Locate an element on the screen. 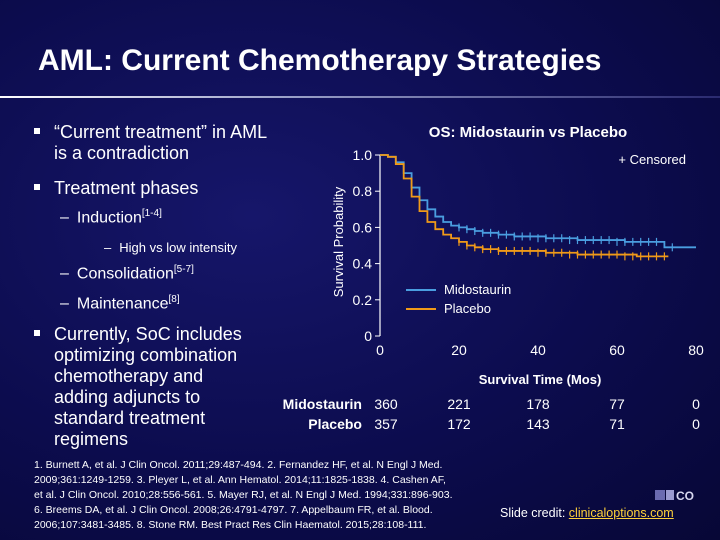 The width and height of the screenshot is (720, 540). risk-value: 360 is located at coordinates (386, 404).